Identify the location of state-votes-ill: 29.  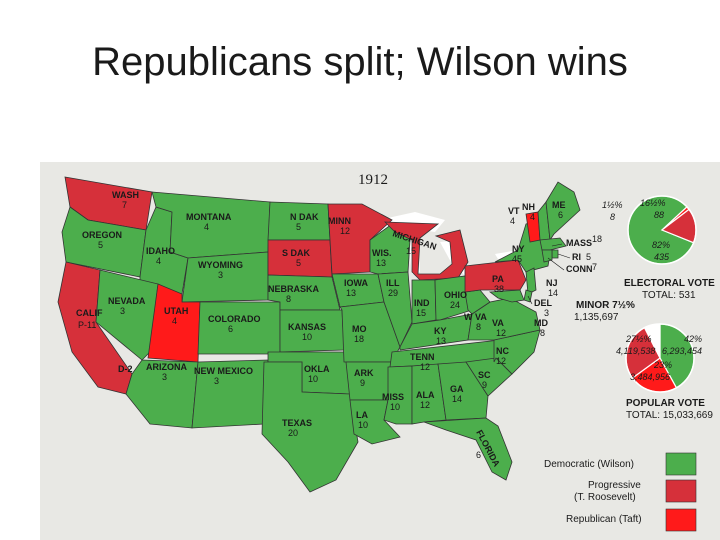
(393, 293).